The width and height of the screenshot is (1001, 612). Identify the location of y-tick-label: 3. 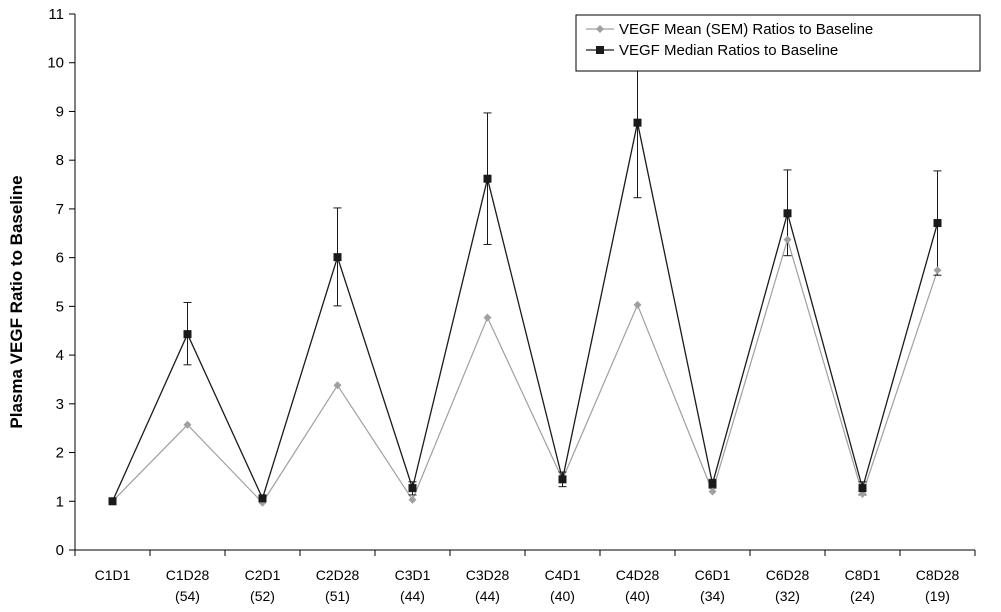
(60, 404).